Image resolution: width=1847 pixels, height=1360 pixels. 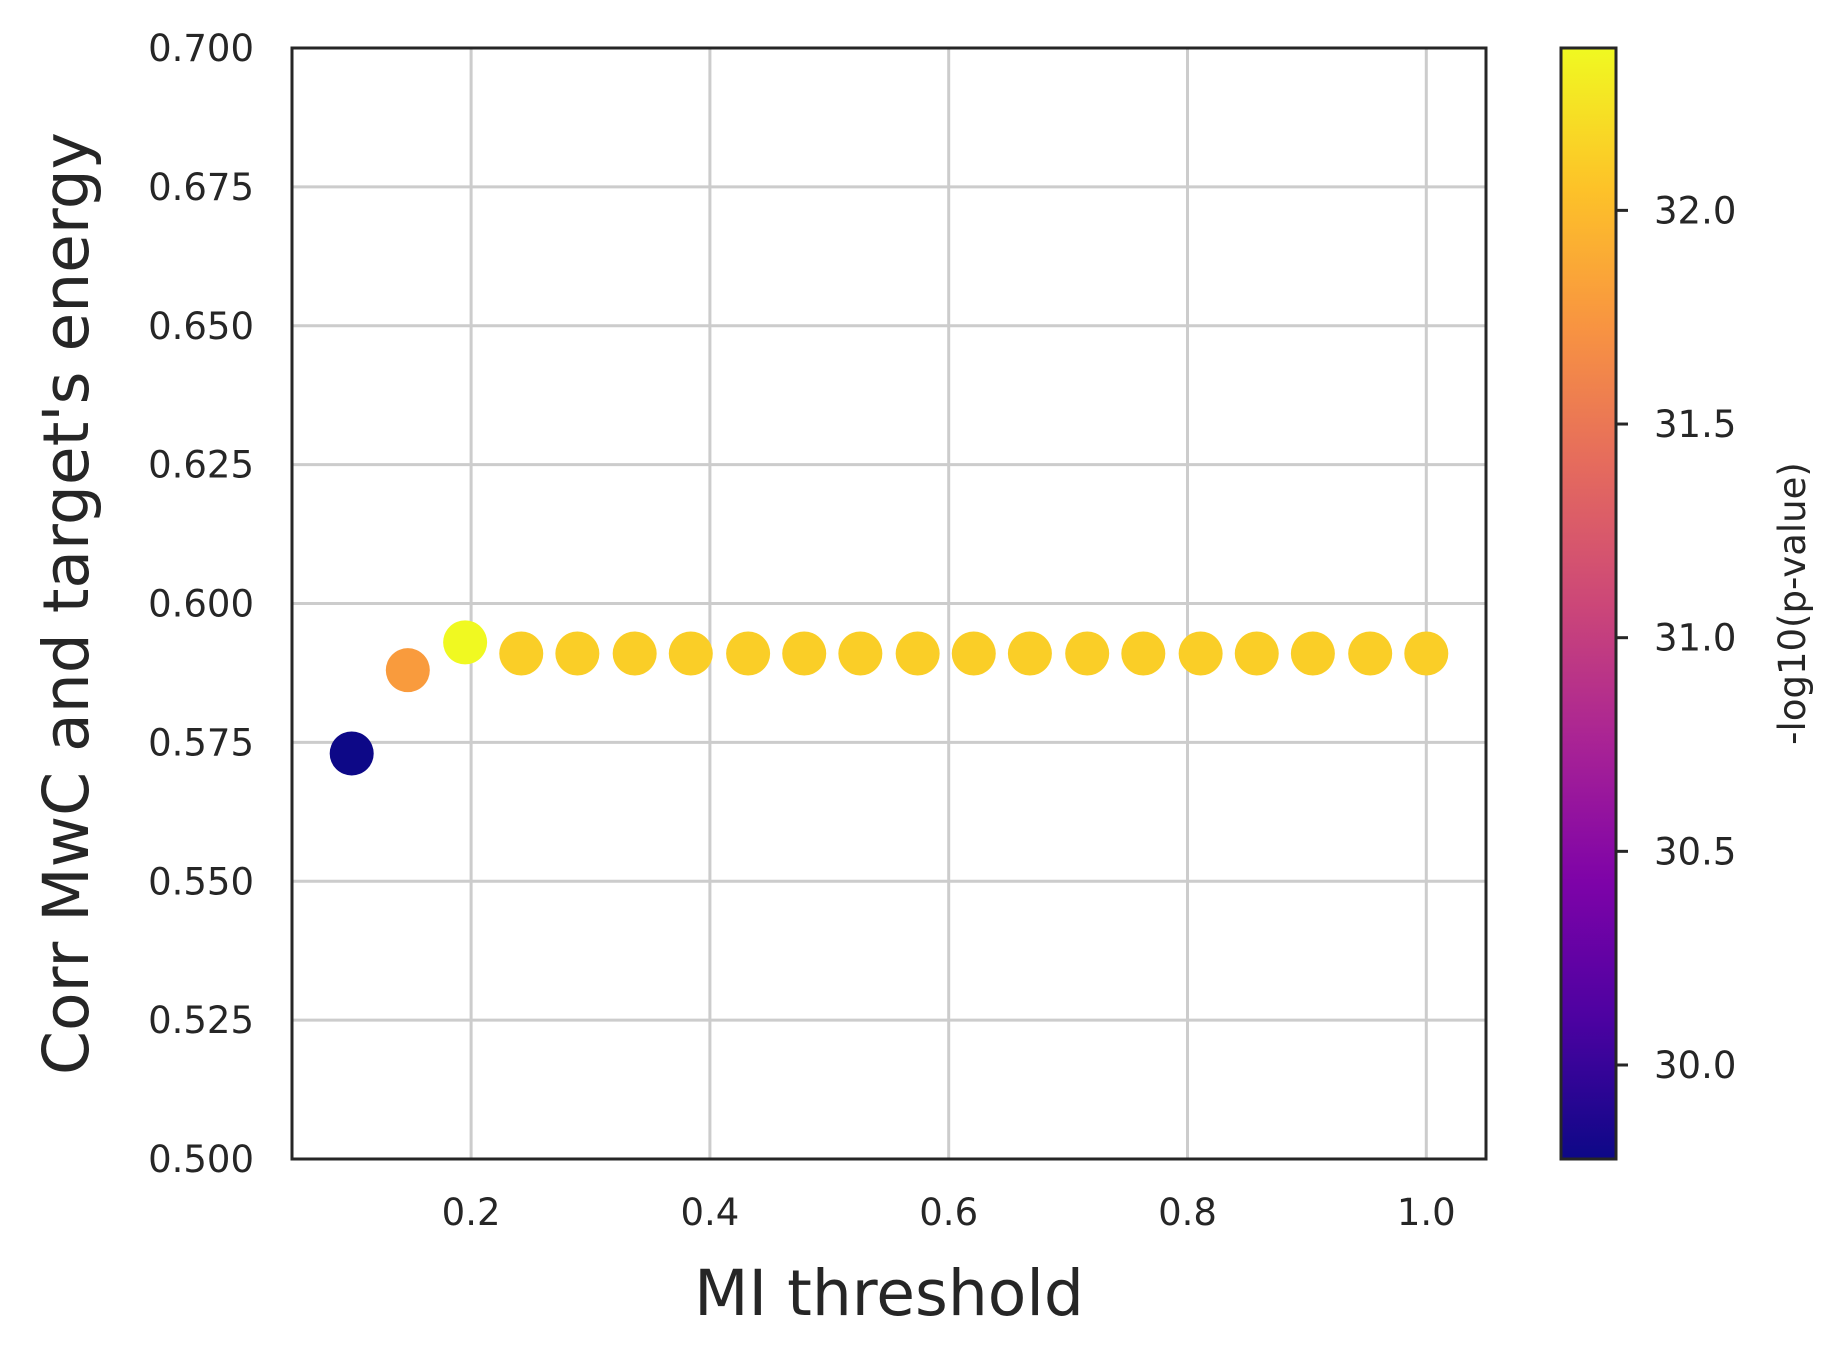 What do you see at coordinates (201, 1159) in the screenshot?
I see `y-tick-label: 0.500` at bounding box center [201, 1159].